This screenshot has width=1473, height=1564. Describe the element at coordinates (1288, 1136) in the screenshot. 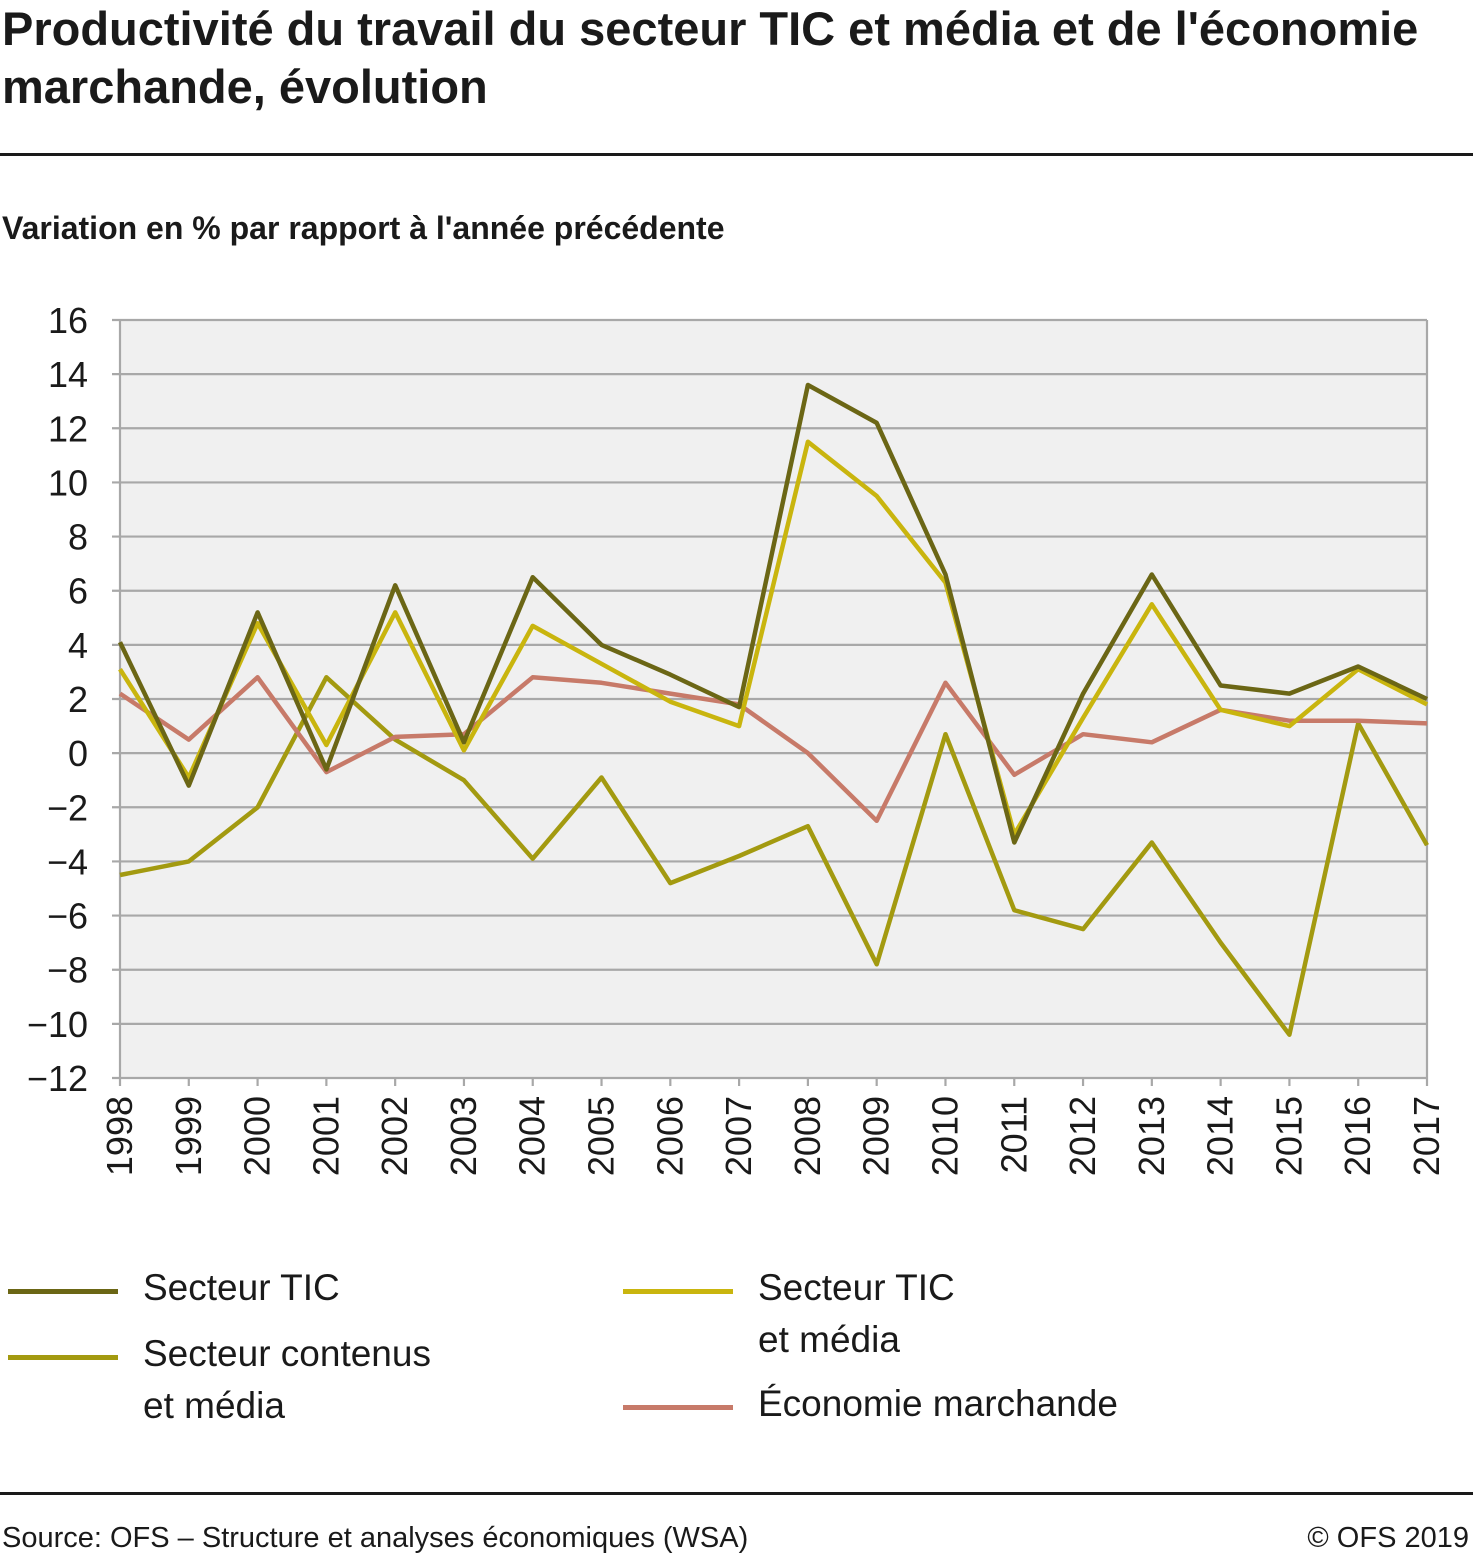

I see `x-tick-label: 2015` at that location.